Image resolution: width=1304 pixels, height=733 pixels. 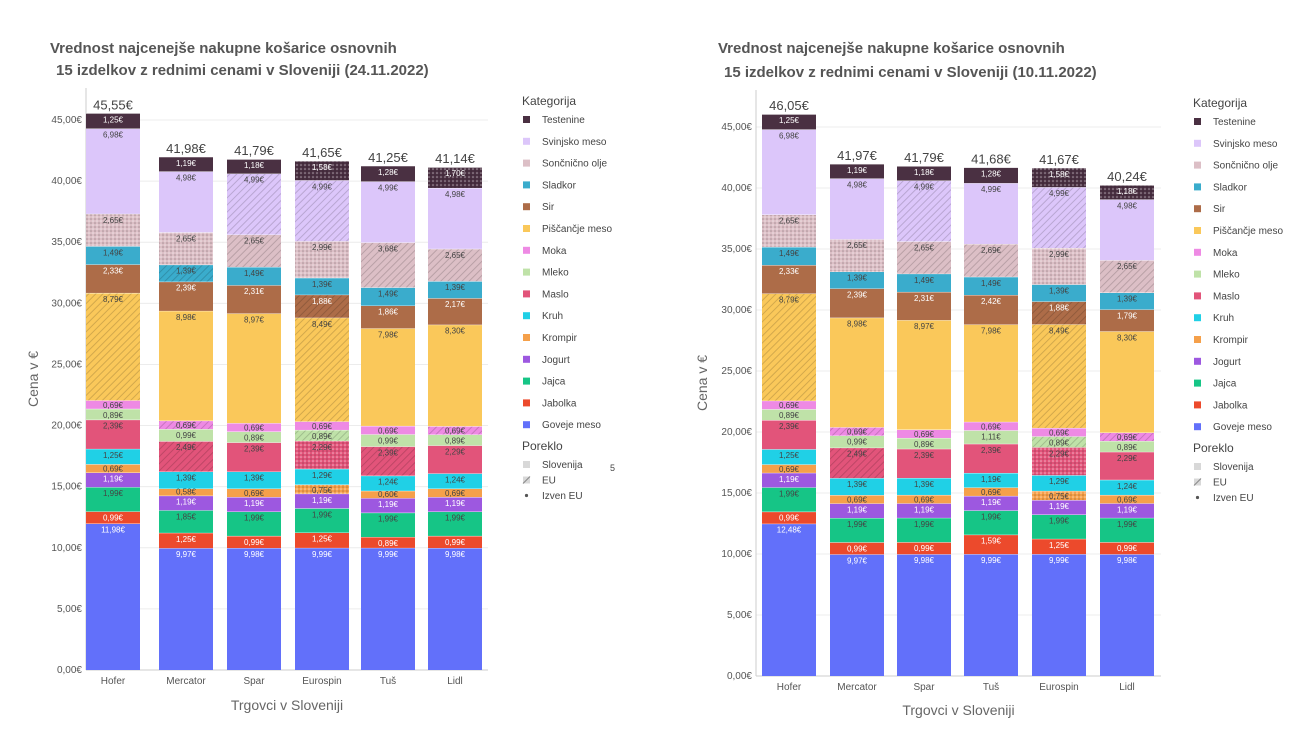 I want to click on stray-number: 5, so click(x=612, y=468).